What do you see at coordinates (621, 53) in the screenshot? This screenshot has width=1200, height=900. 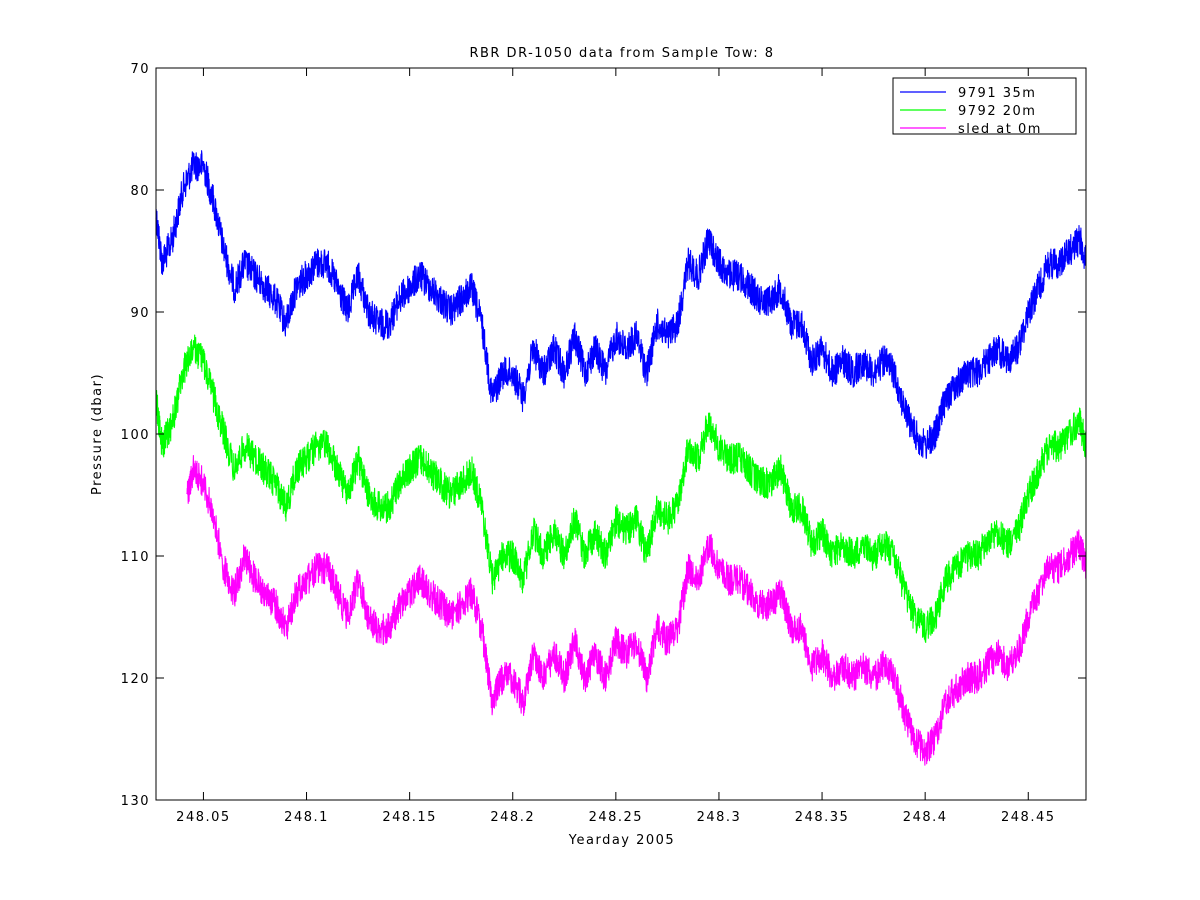 I see `chart-title: RBR DR-1050 data from Sample Tow: 8` at bounding box center [621, 53].